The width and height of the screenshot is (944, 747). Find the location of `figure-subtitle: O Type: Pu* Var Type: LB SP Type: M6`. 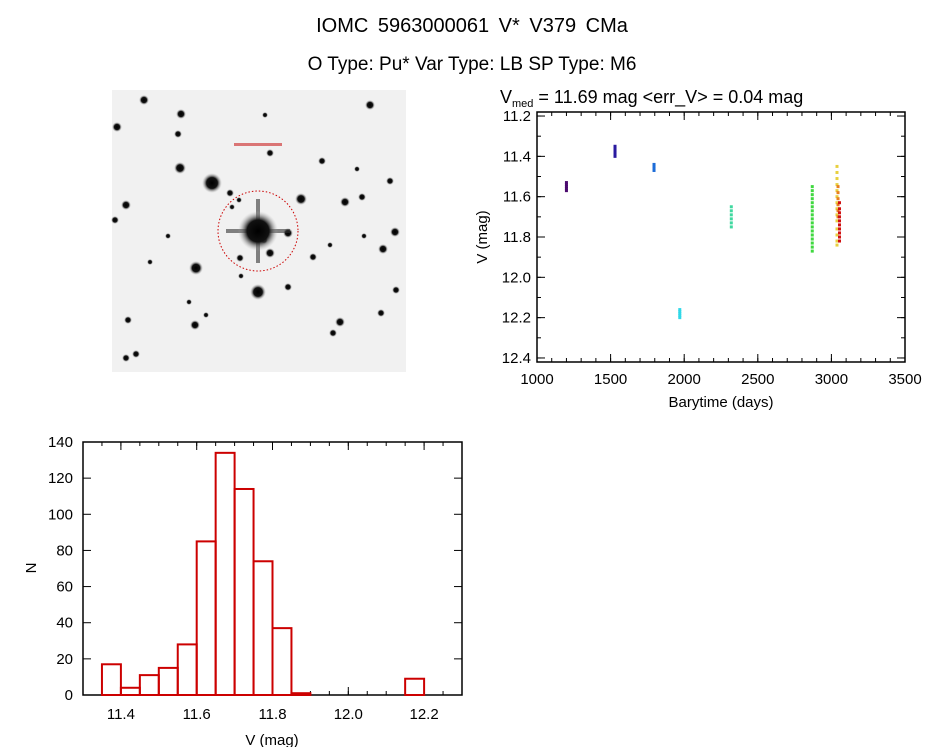

figure-subtitle: O Type: Pu* Var Type: LB SP Type: M6 is located at coordinates (472, 64).